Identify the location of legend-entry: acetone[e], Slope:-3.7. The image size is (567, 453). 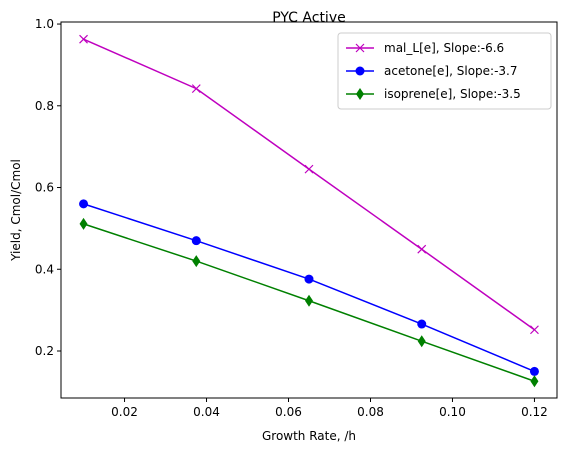
(432, 71).